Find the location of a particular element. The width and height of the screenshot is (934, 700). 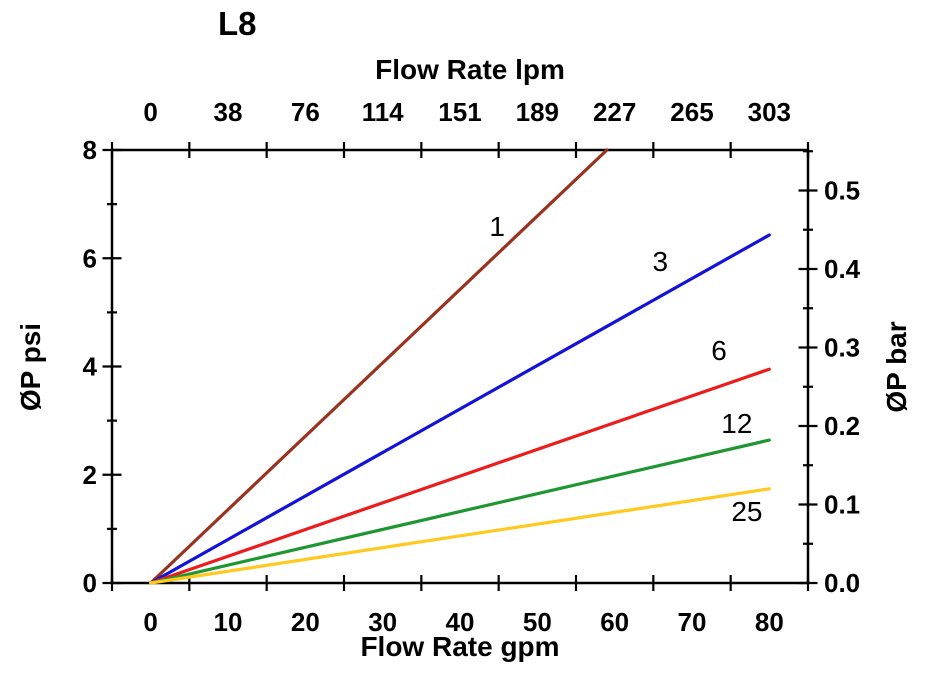

bottom-tick-label: 20 is located at coordinates (305, 622).